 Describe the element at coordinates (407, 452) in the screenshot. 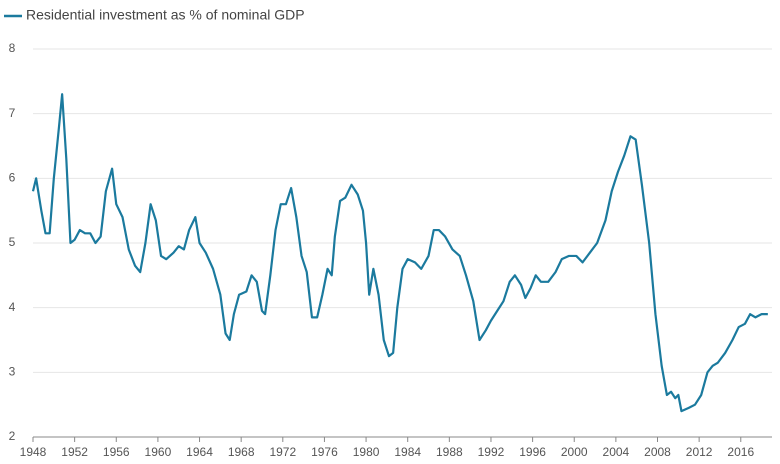

I see `x-tick-label: 1984` at that location.